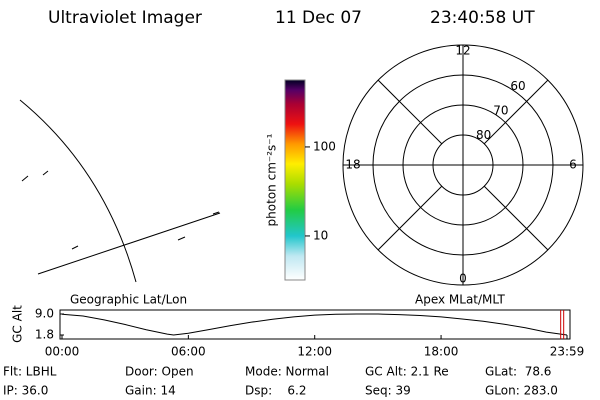 This screenshot has width=600, height=400. I want to click on left-label: Geographic Lat/Lon, so click(128, 300).